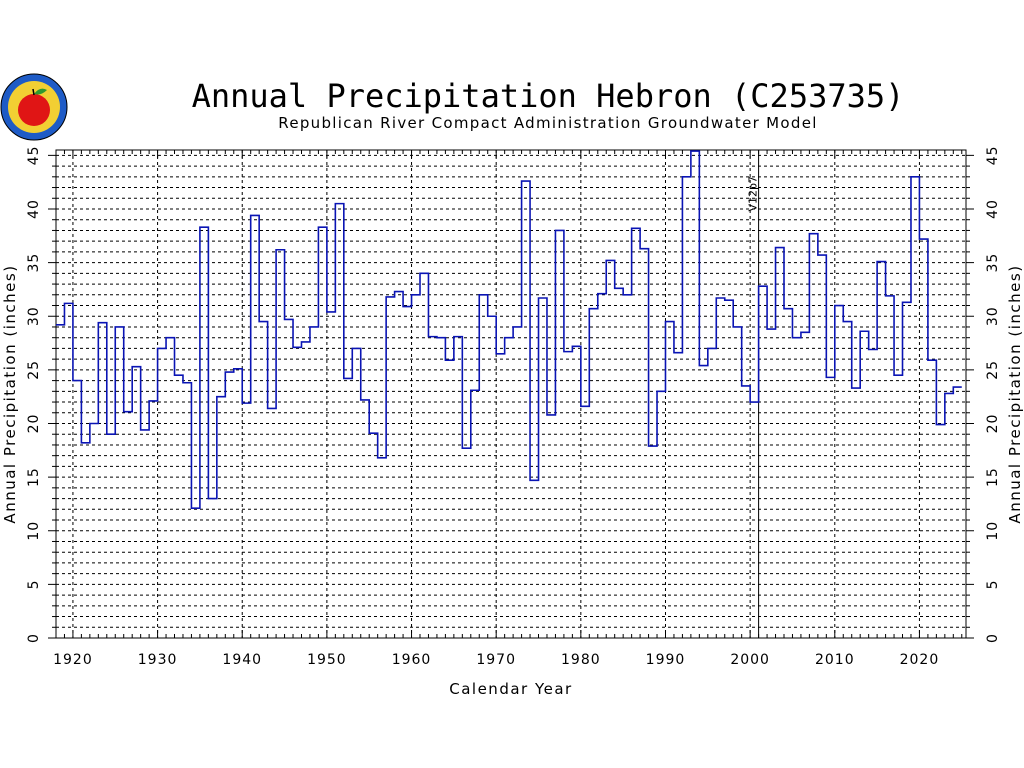 The width and height of the screenshot is (1024, 768). What do you see at coordinates (993, 370) in the screenshot?
I see `y-tick-label-right: 25` at bounding box center [993, 370].